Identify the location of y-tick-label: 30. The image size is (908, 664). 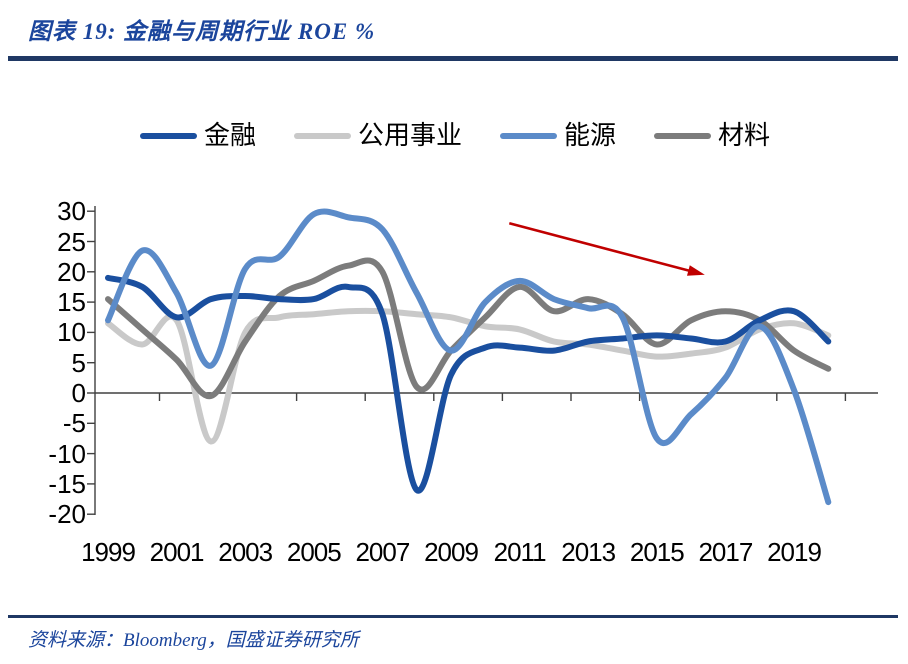
(71, 211).